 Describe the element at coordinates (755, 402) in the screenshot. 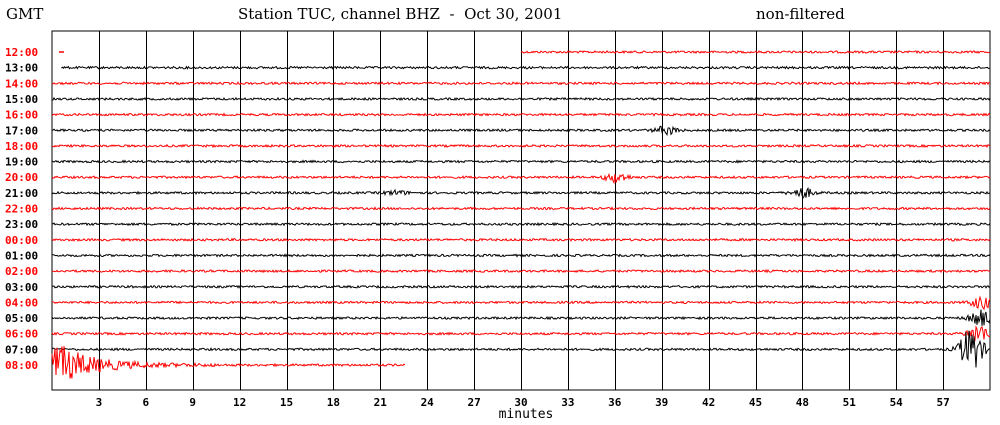

I see `x-tick-label-45: 45` at that location.